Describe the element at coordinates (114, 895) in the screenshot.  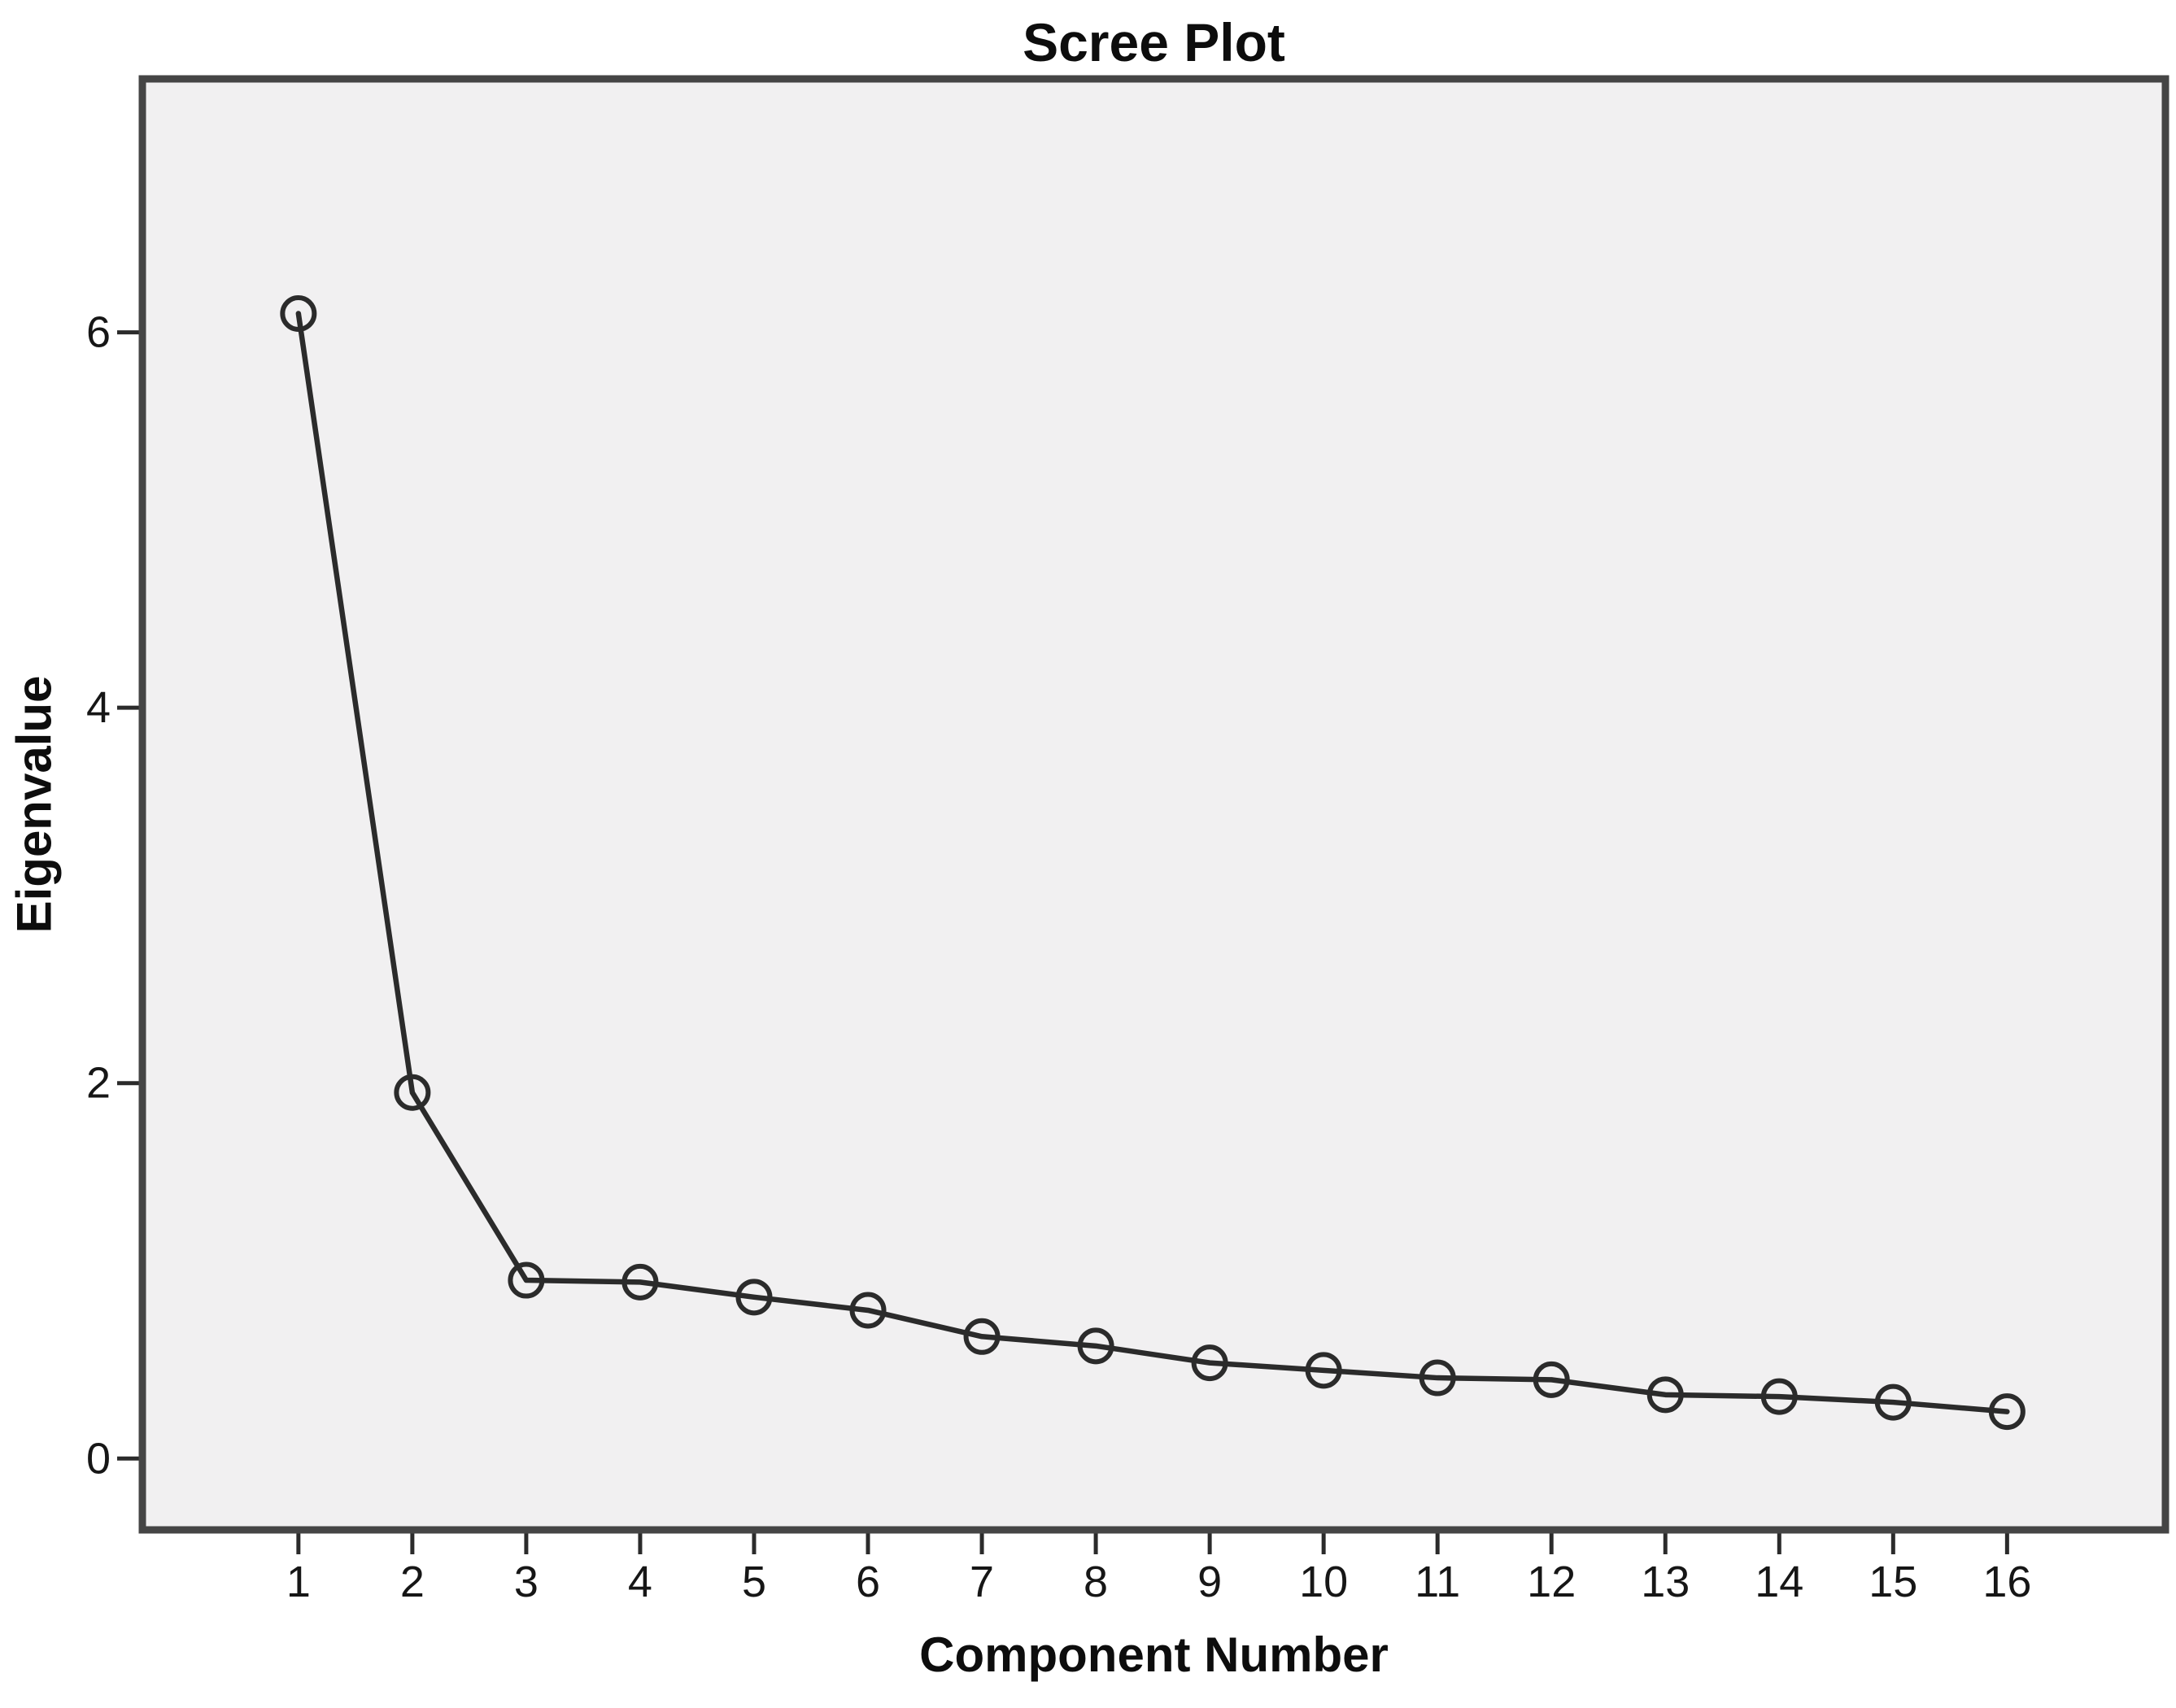
I see `y-axis-ticks: 0 2 4 6` at that location.